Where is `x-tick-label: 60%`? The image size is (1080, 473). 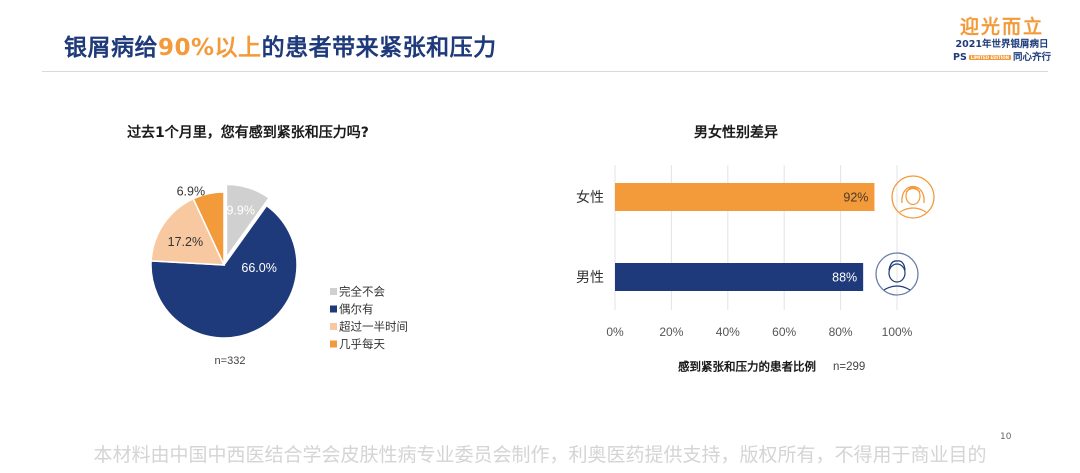
x-tick-label: 60% is located at coordinates (784, 332).